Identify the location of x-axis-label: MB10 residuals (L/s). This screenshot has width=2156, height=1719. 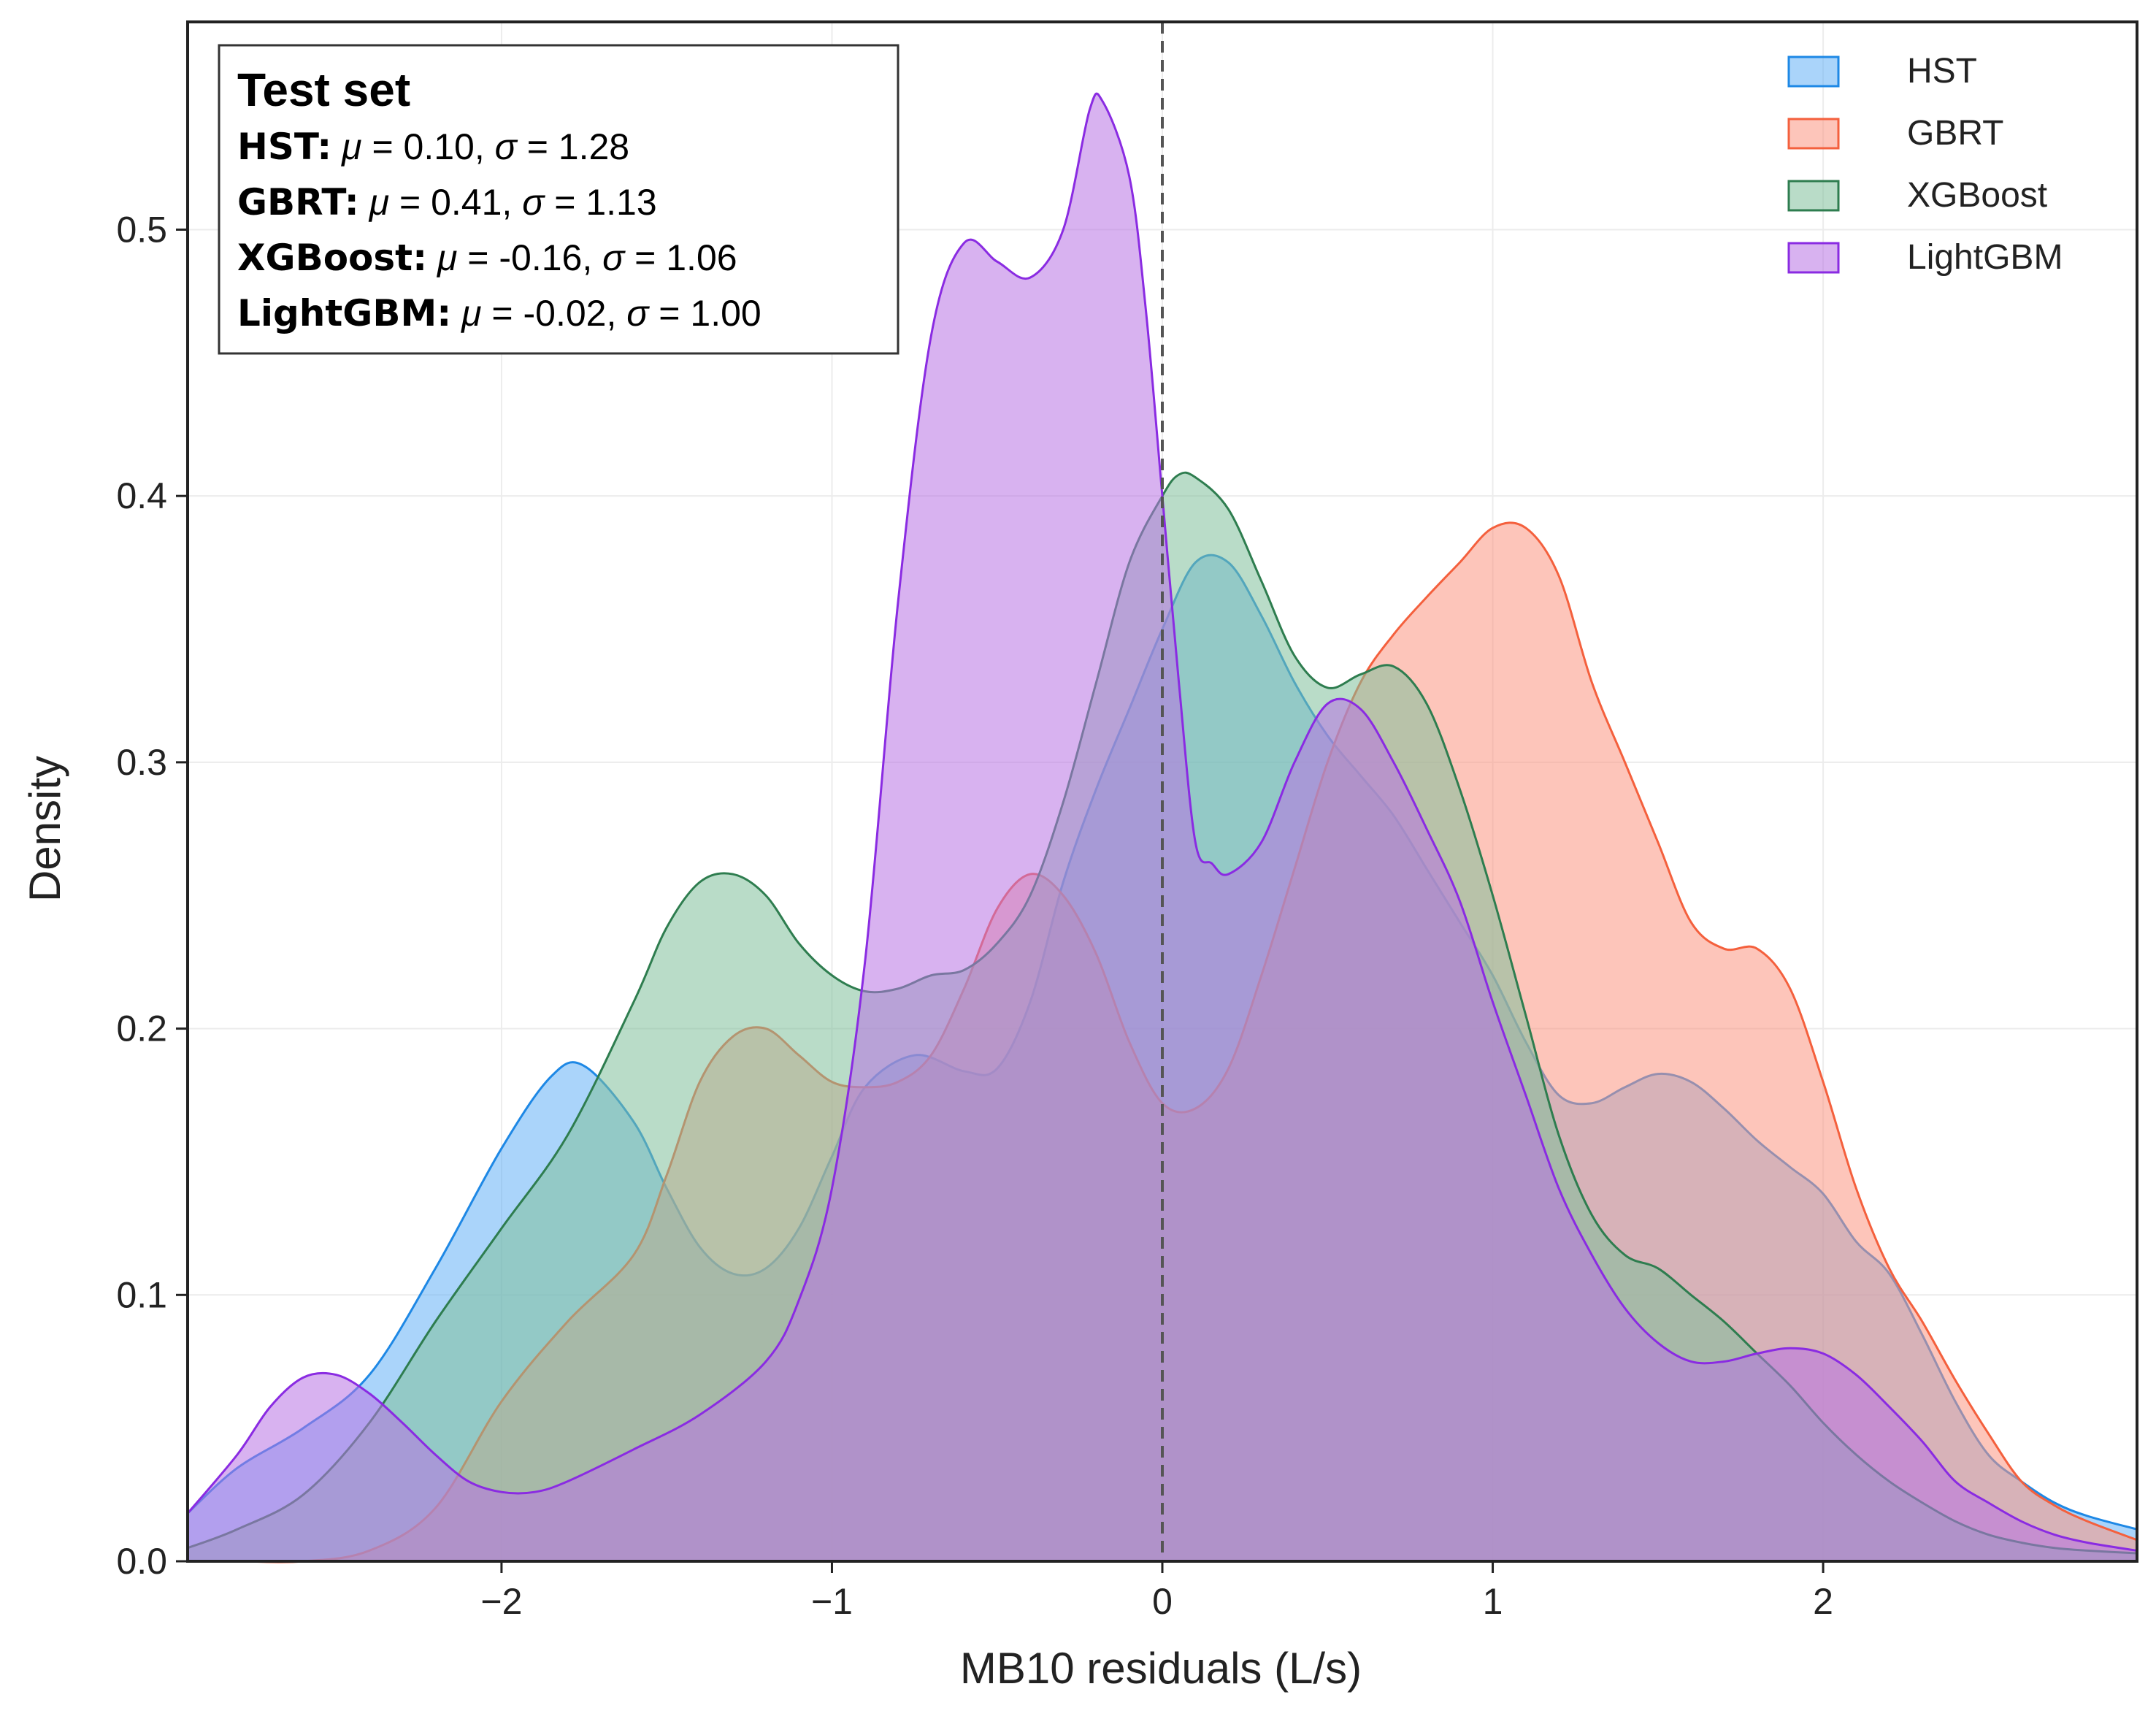
(1161, 1668).